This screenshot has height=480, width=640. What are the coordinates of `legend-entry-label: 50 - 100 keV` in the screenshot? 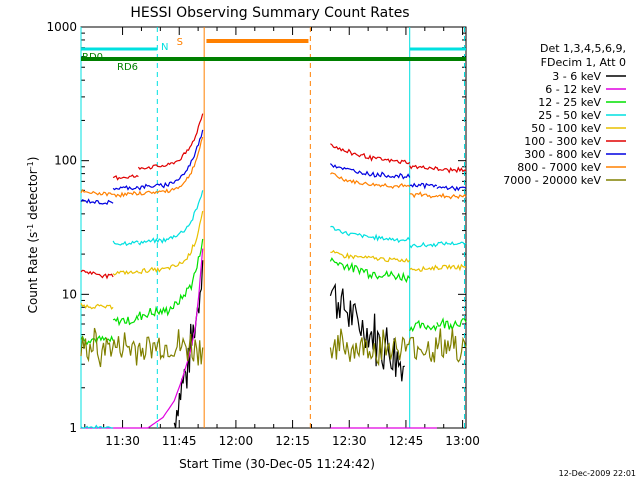 It's located at (566, 128).